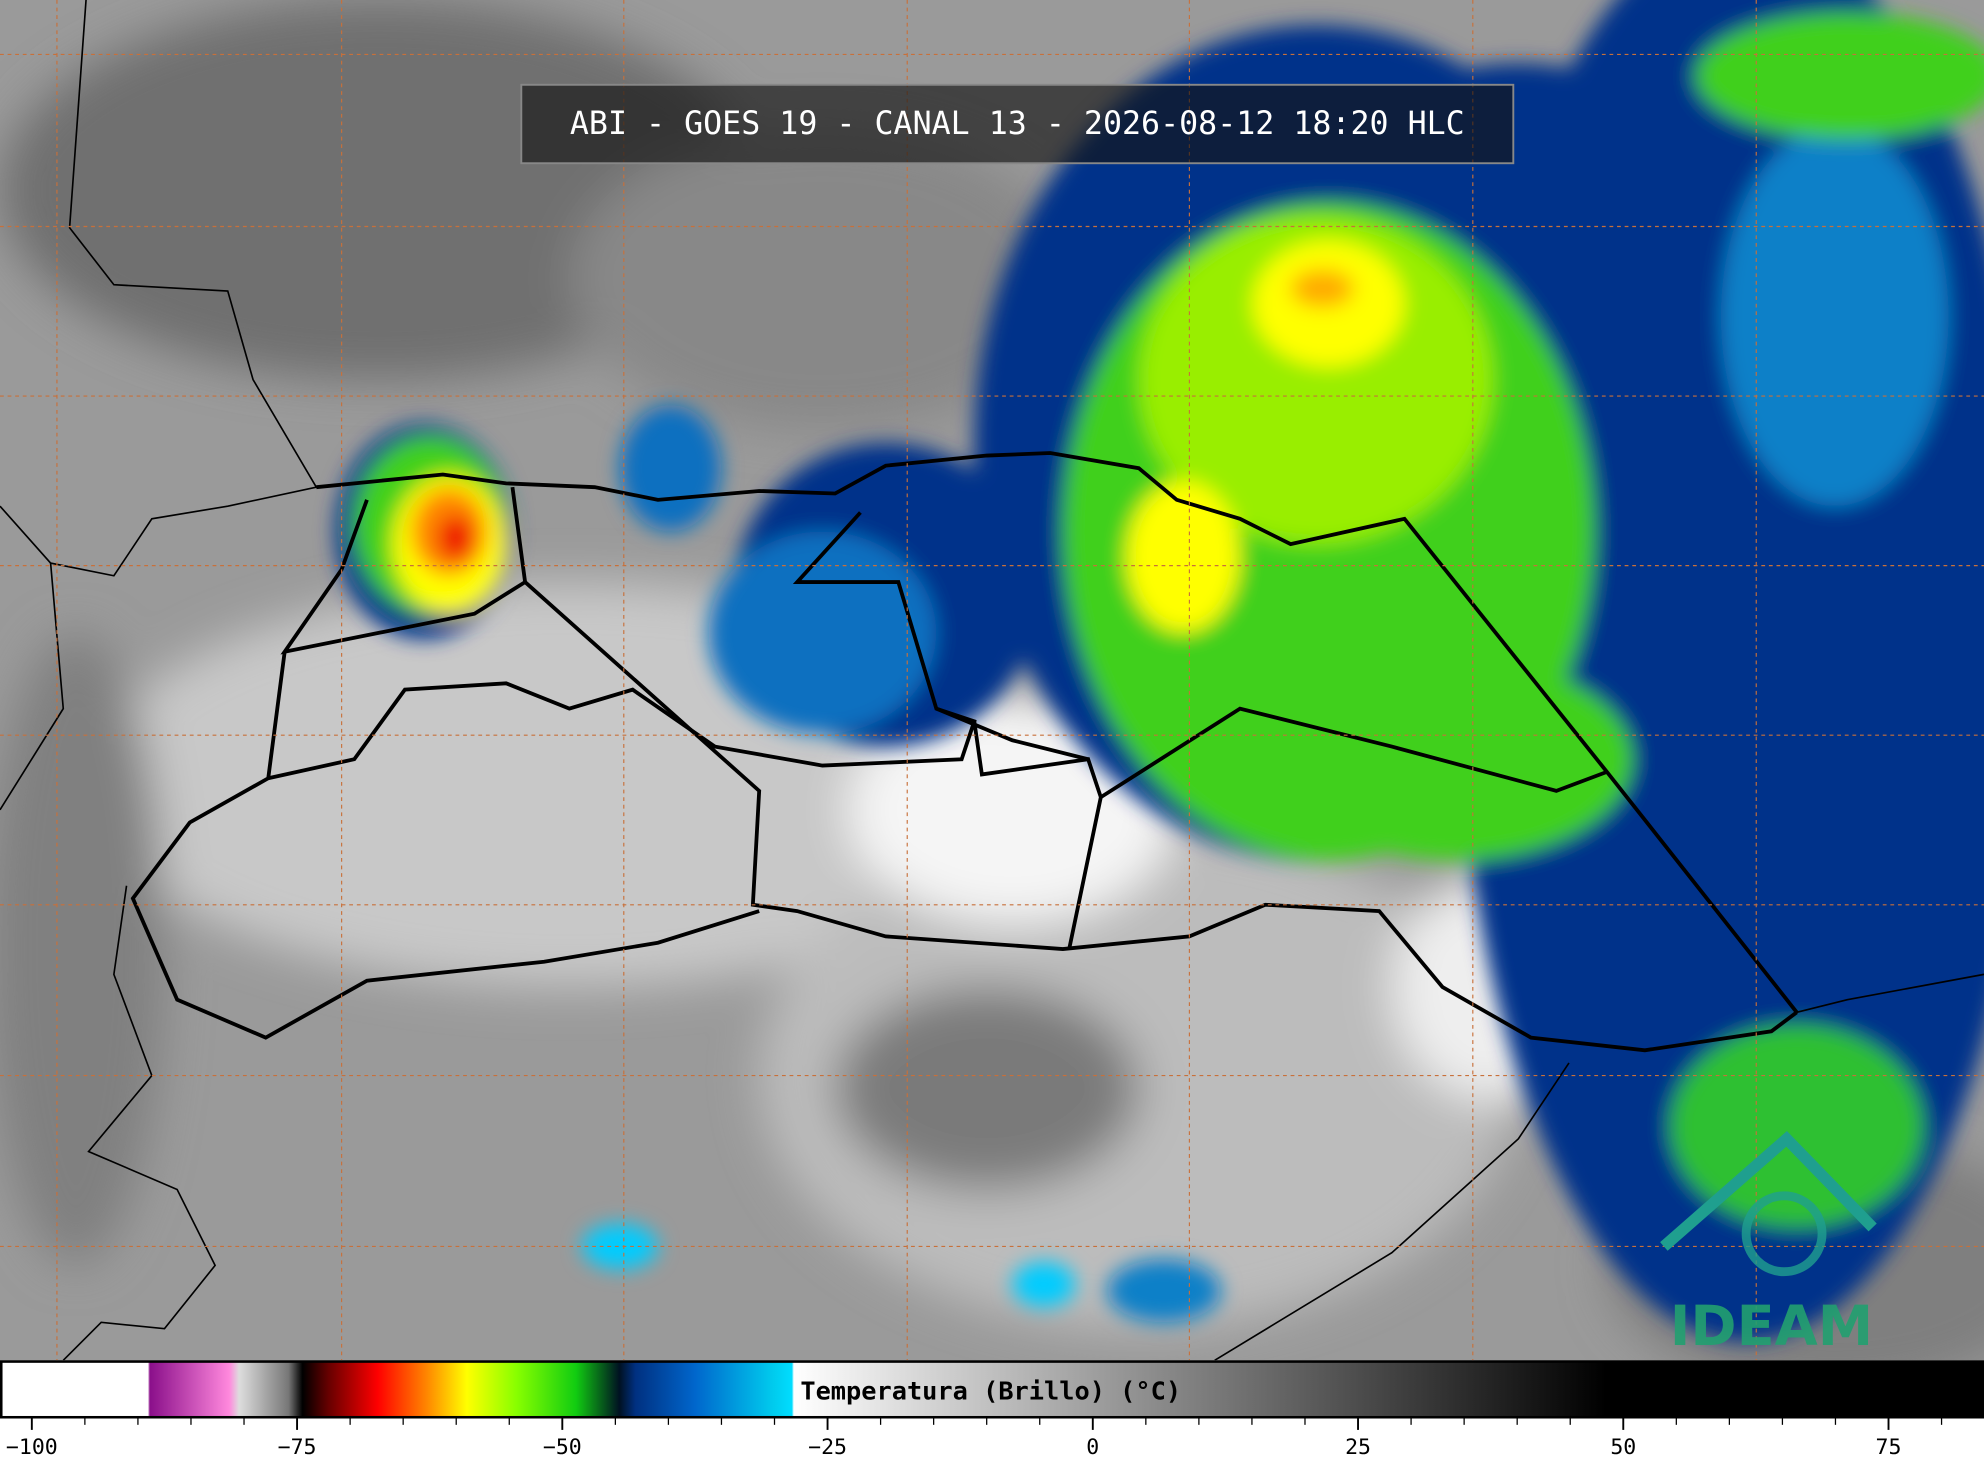 The image size is (1984, 1459). What do you see at coordinates (1889, 1447) in the screenshot?
I see `colorbar-tick-label: 75` at bounding box center [1889, 1447].